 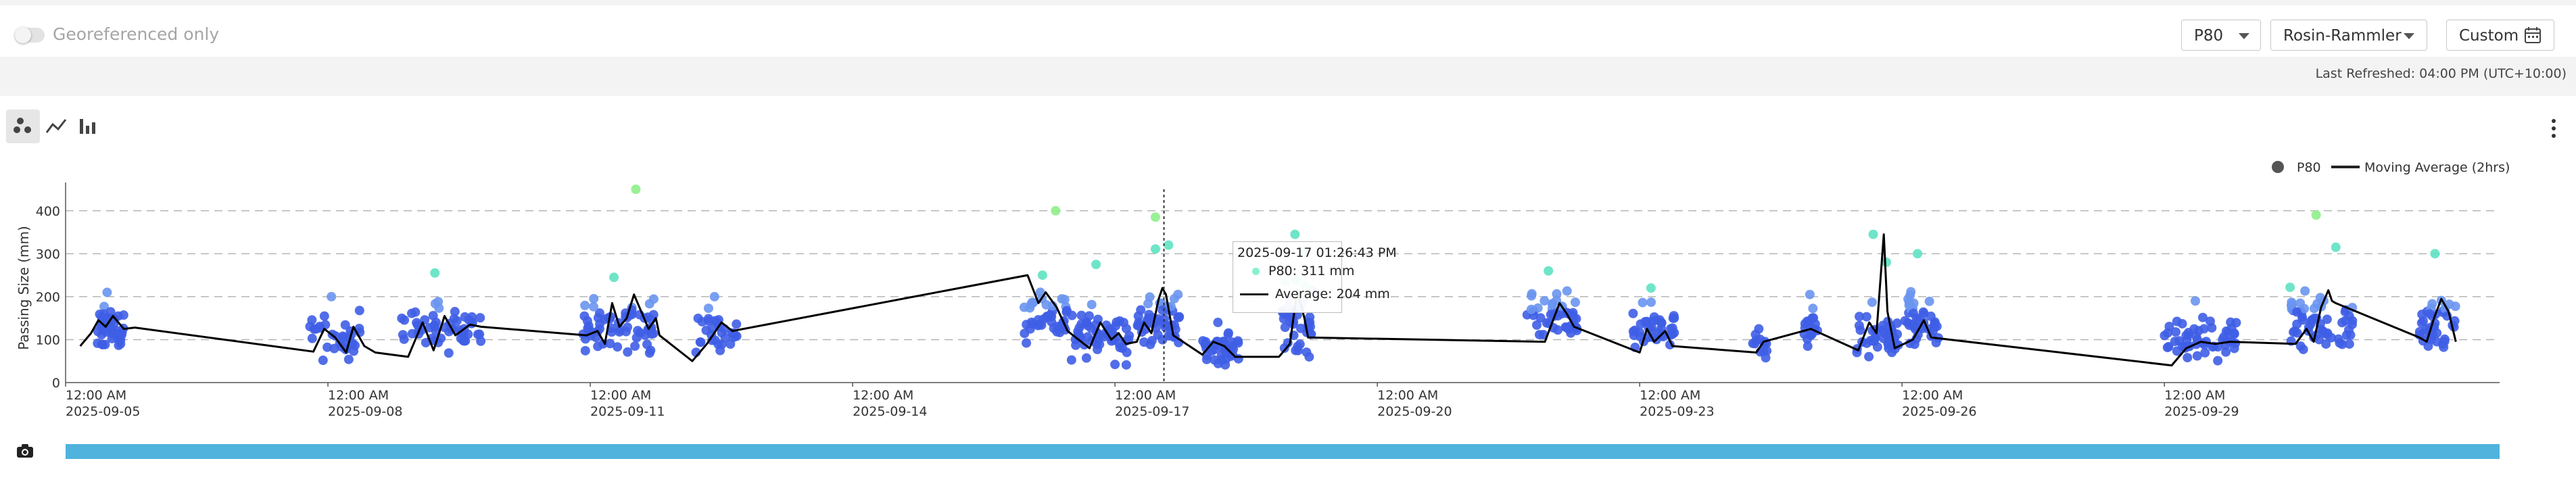 What do you see at coordinates (30, 35) in the screenshot?
I see `georeferenced-toggle` at bounding box center [30, 35].